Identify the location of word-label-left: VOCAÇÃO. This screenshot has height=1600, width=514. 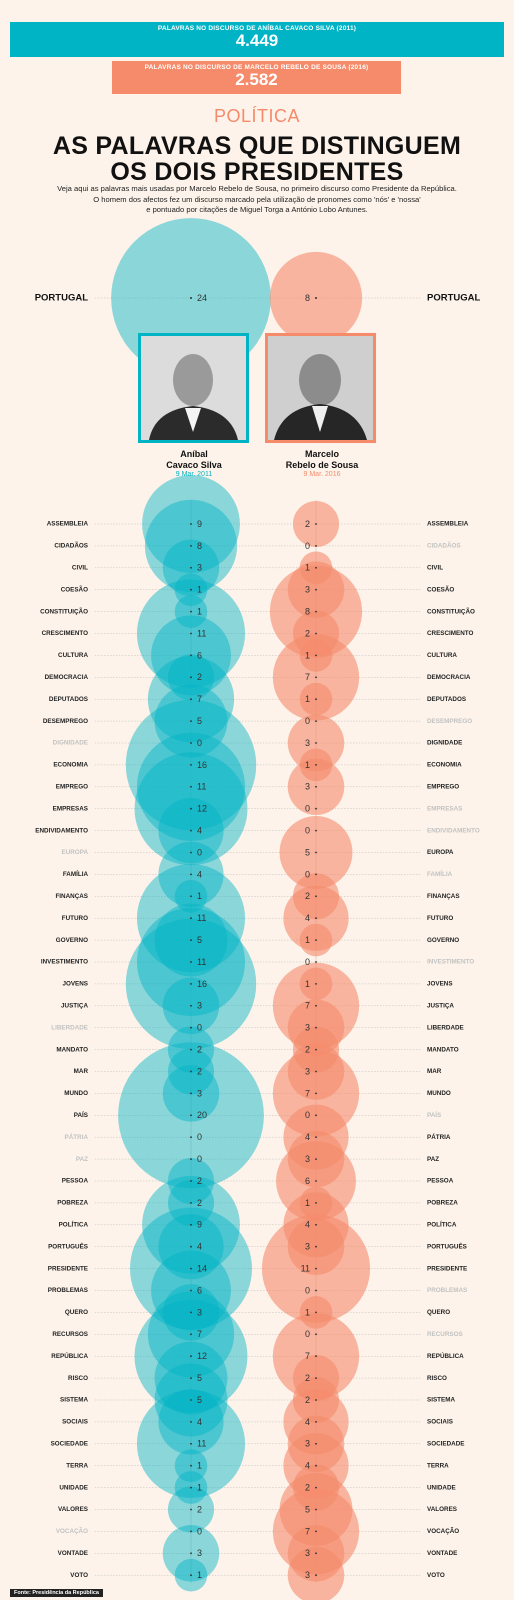
(72, 1530).